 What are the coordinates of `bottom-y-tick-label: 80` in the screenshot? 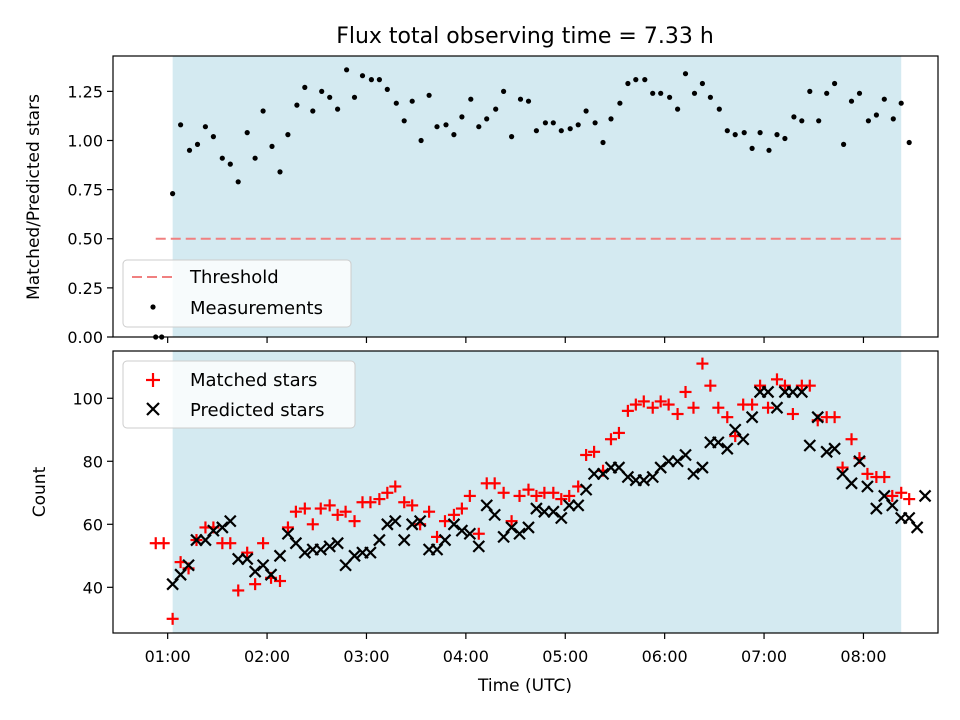 It's located at (93, 461).